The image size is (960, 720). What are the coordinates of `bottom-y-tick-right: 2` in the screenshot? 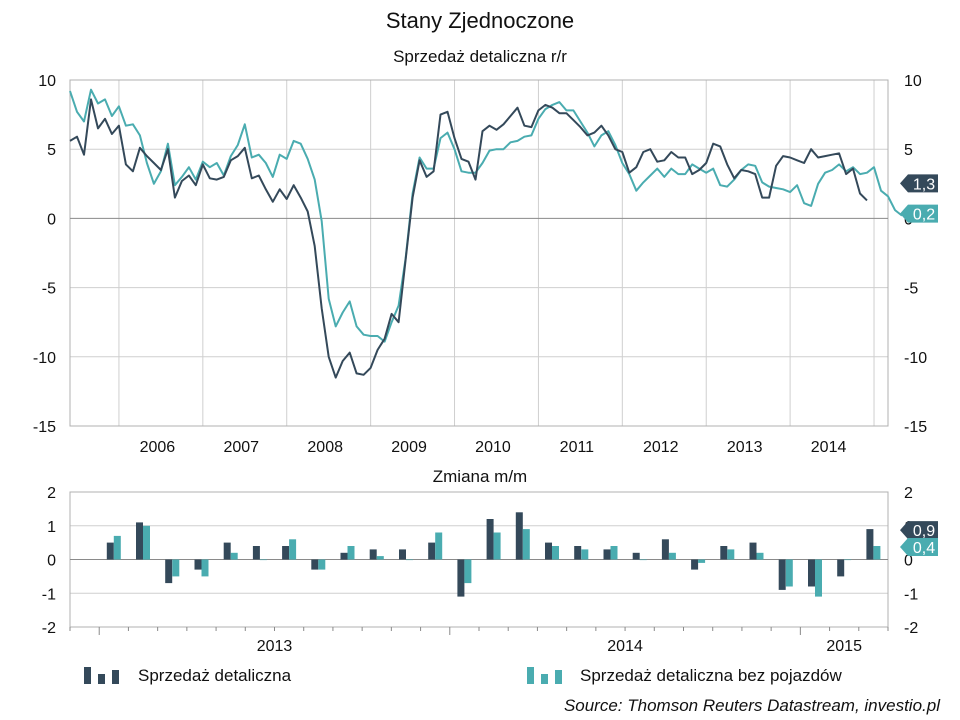 It's located at (908, 493).